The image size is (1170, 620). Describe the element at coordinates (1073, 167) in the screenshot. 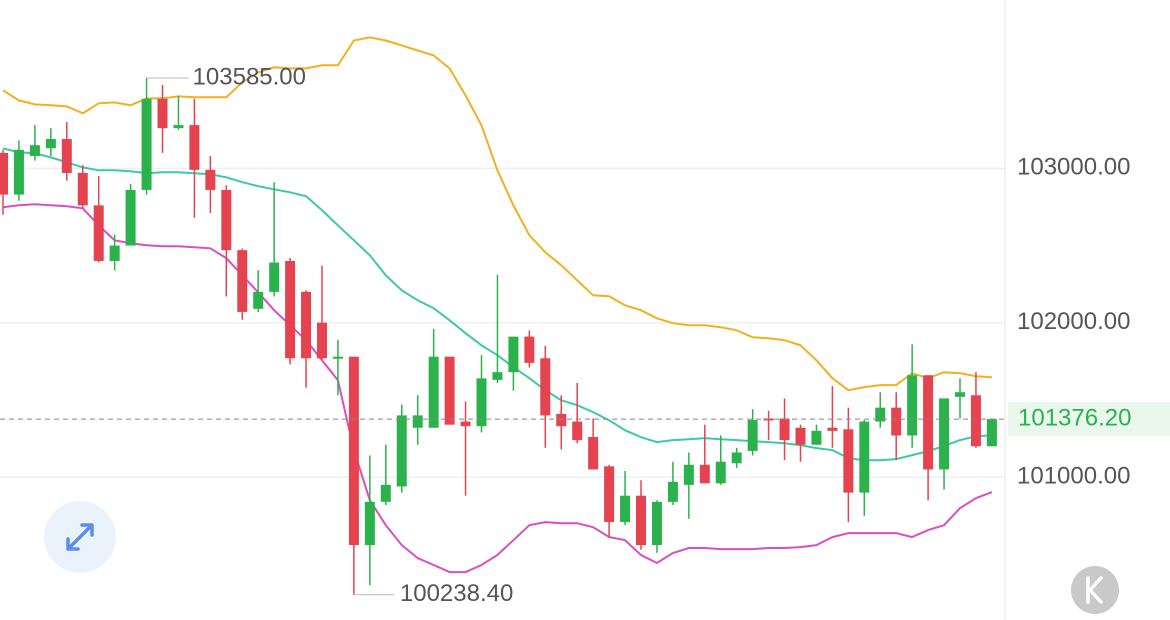

I see `y-tick-label: 103000.00` at that location.